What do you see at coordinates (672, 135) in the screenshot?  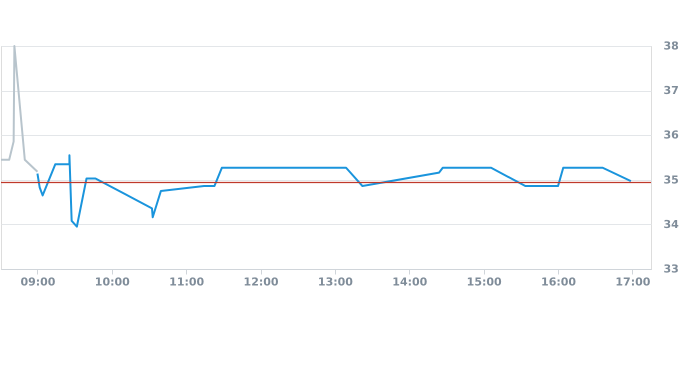 I see `y-tick-label: 36` at bounding box center [672, 135].